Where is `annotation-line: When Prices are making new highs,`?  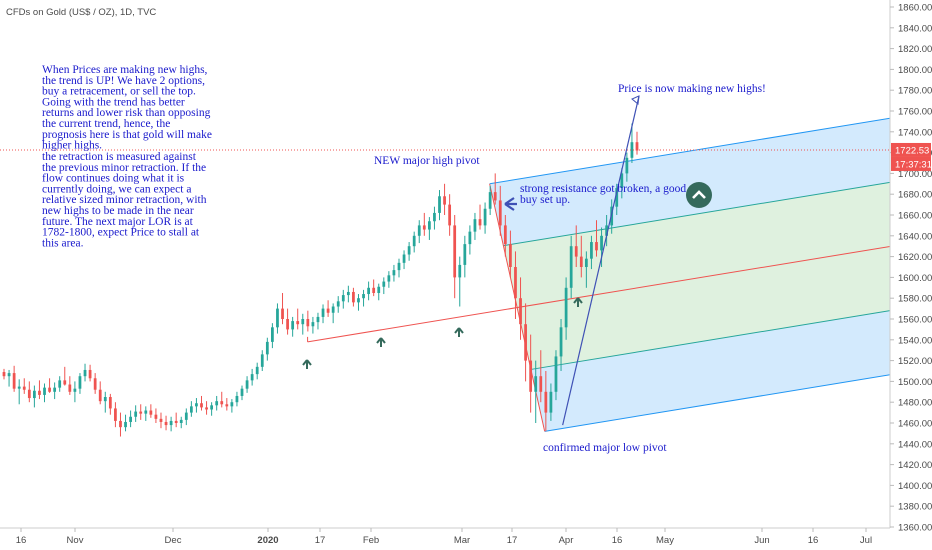 annotation-line: When Prices are making new highs, is located at coordinates (125, 70).